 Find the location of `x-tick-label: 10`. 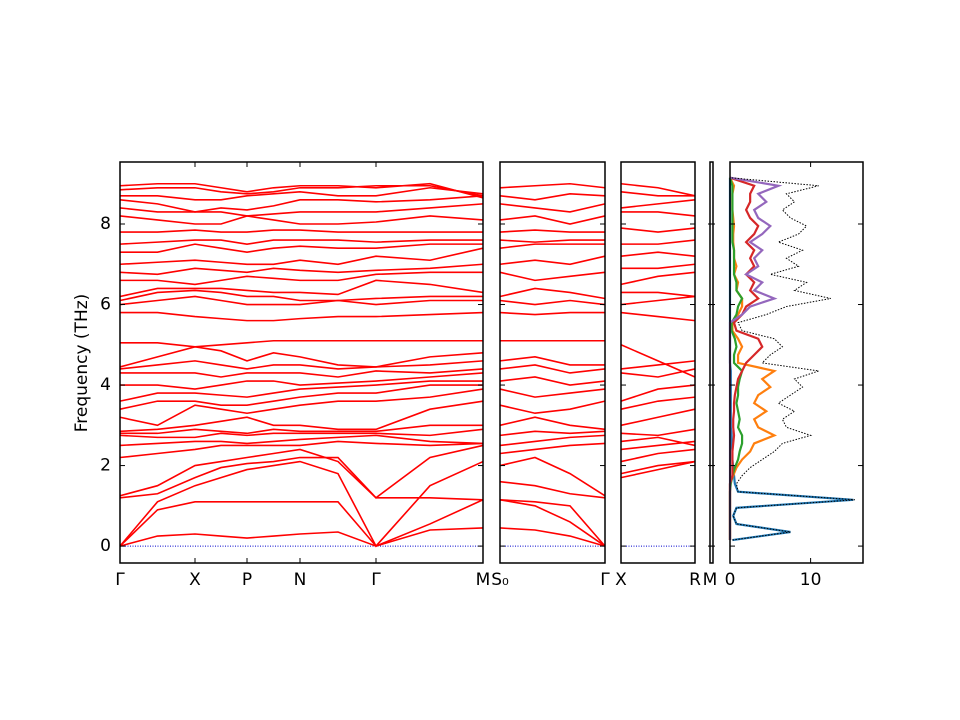

x-tick-label: 10 is located at coordinates (811, 580).